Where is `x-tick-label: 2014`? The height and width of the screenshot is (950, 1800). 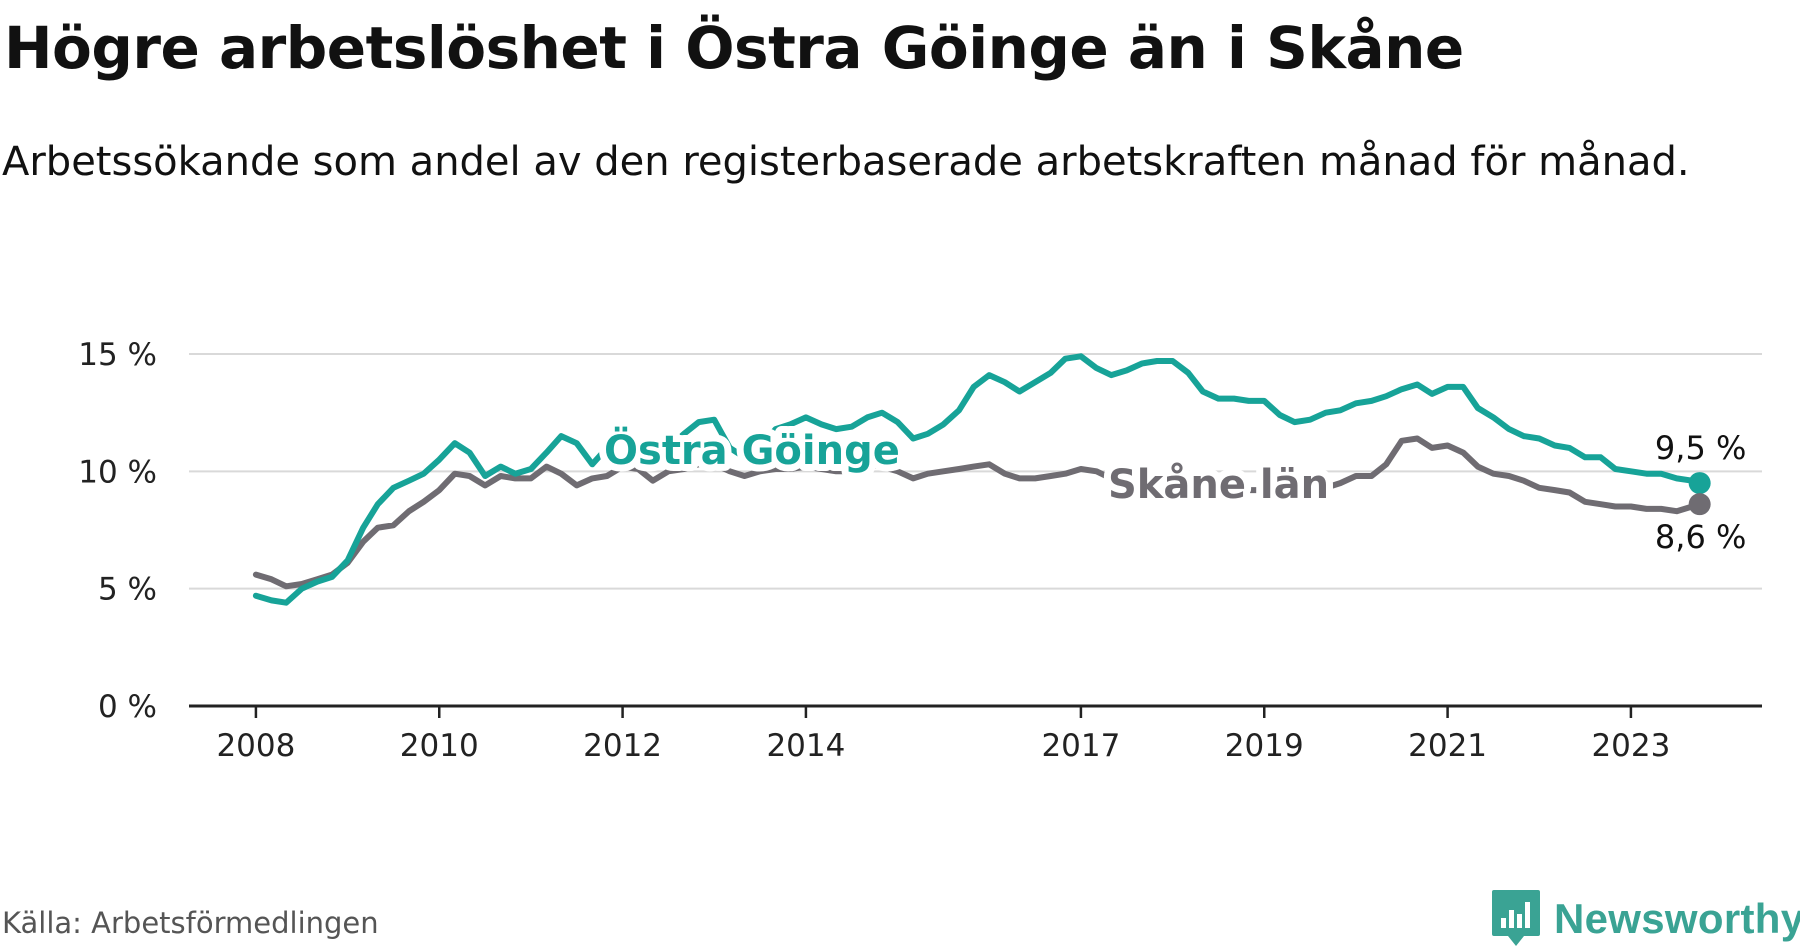
x-tick-label: 2014 is located at coordinates (805, 746).